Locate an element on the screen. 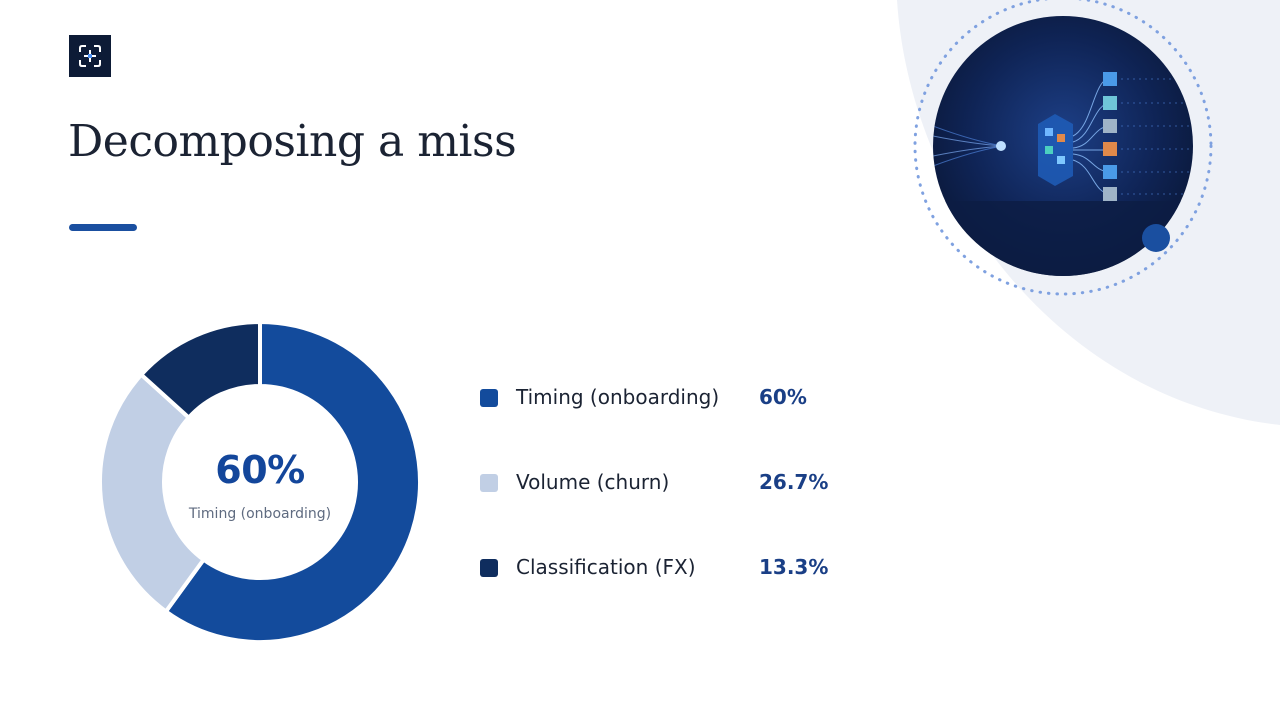  legend-value: 26.7% is located at coordinates (794, 482).